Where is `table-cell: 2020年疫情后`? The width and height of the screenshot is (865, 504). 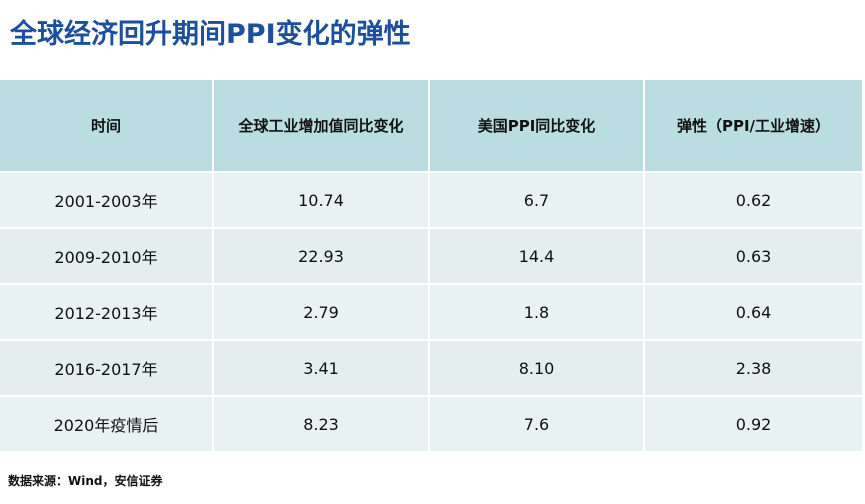 table-cell: 2020年疫情后 is located at coordinates (107, 425).